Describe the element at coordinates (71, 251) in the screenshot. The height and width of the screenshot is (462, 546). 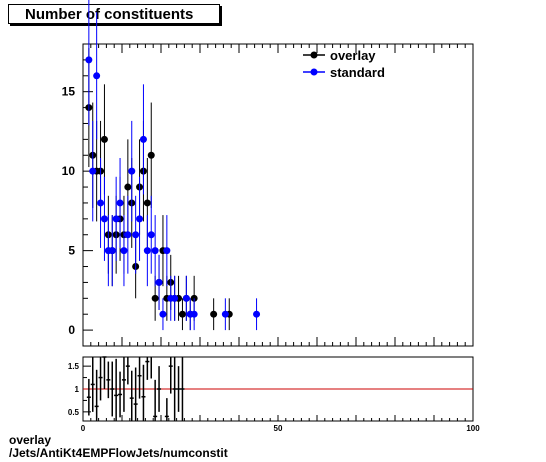
I see `y-tick-label: 5` at that location.